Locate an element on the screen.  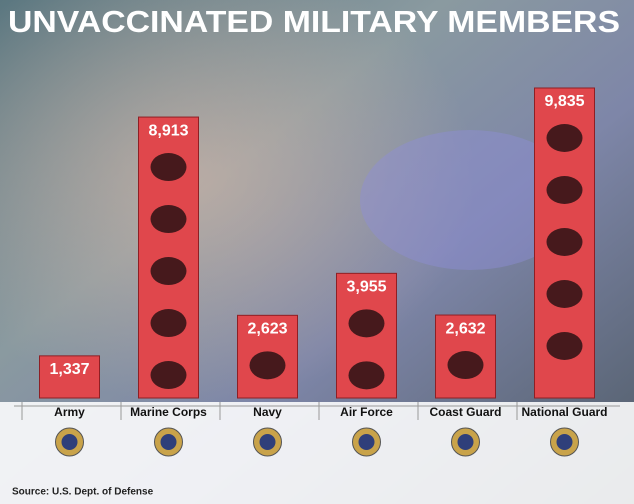
x-tick-label: Marine Corps is located at coordinates (168, 412).